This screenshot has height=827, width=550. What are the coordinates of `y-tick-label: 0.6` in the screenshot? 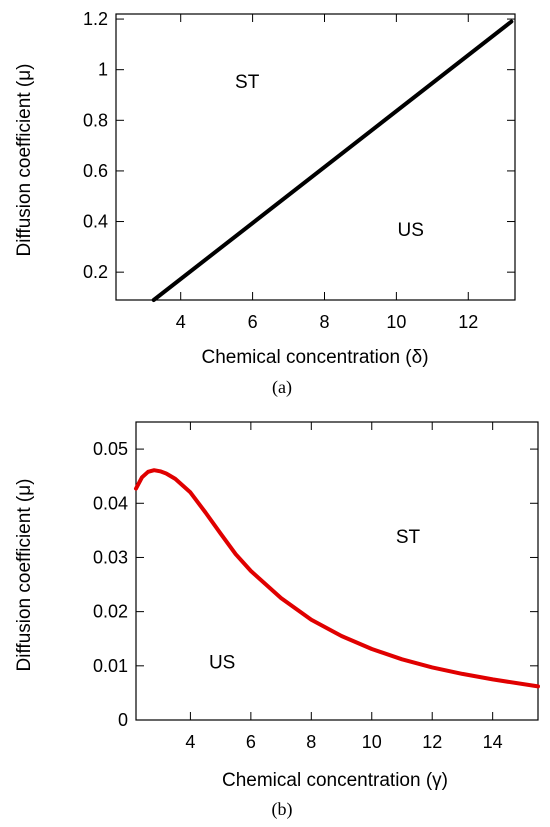 It's located at (95, 171).